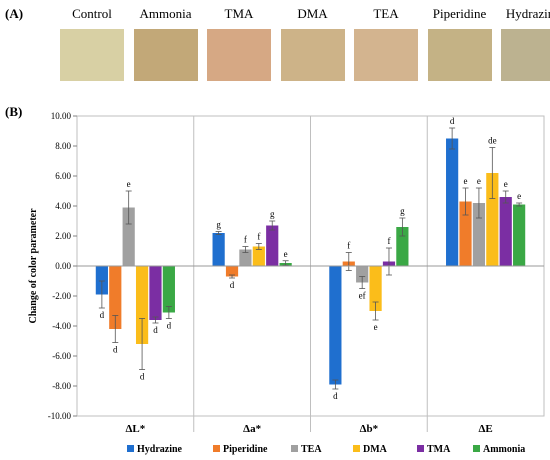  I want to click on y-tick-label: 8.00, so click(63, 146).